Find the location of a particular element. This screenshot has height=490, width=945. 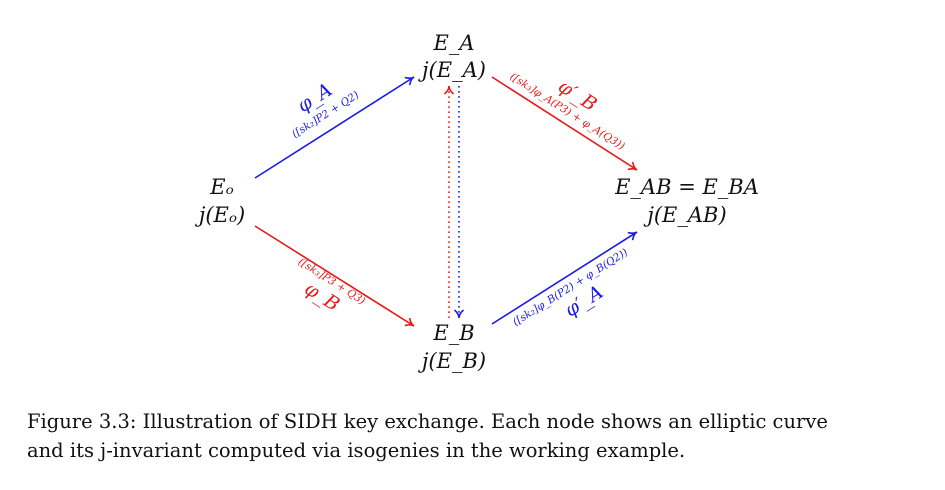

edge-phi-a-prime-arrow is located at coordinates (564, 278).